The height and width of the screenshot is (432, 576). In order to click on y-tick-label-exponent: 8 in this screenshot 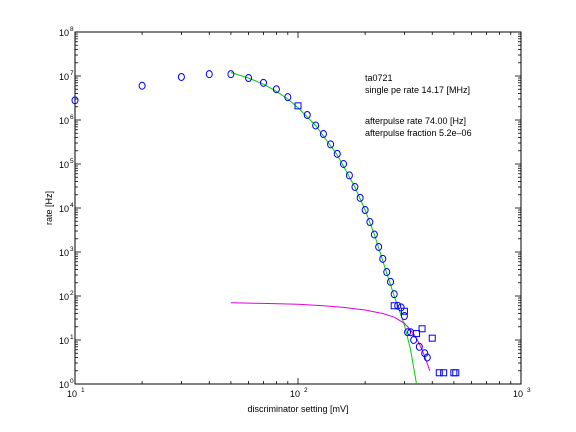, I will do `click(72, 29)`.